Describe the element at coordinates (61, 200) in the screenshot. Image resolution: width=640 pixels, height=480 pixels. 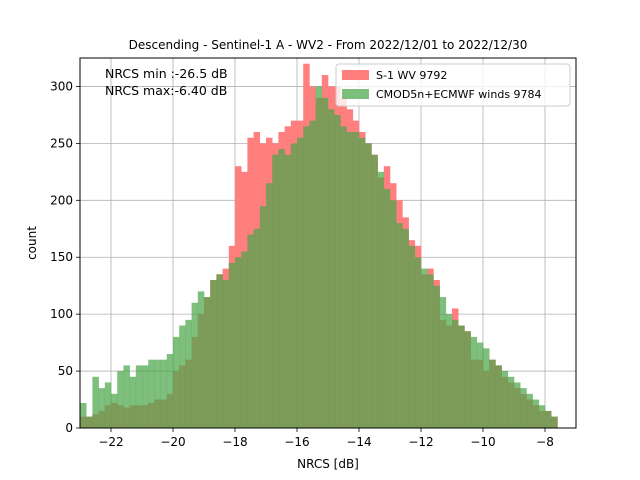
I see `y-tick-label: 200` at that location.